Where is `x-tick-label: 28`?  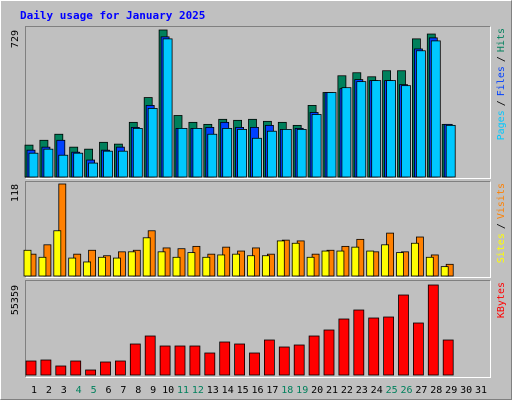 x-tick-label: 28 is located at coordinates (436, 390).